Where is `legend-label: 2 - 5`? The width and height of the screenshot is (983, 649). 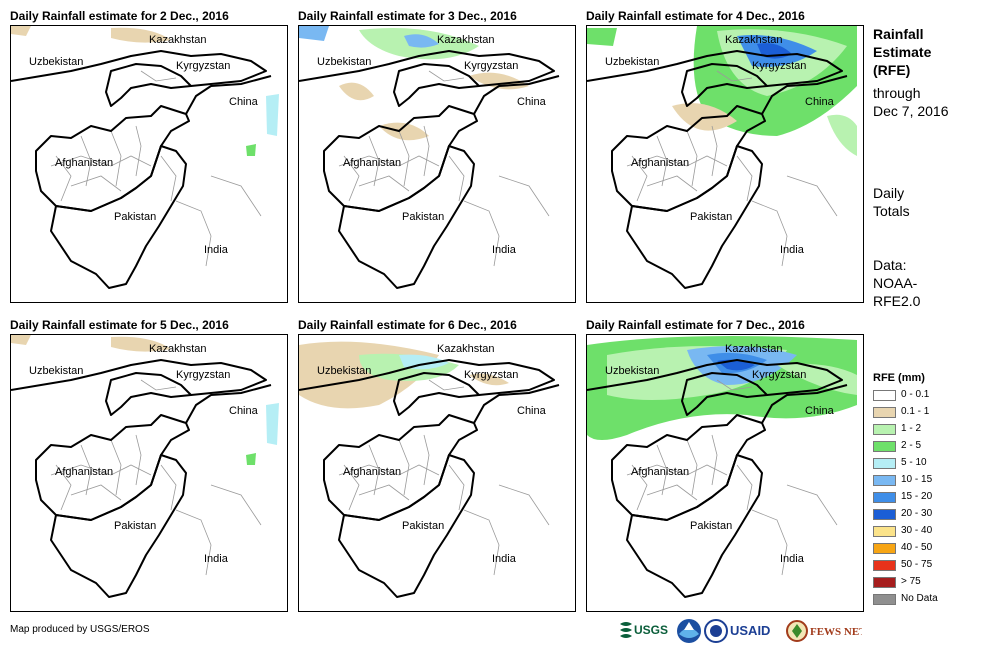 legend-label: 2 - 5 is located at coordinates (911, 445).